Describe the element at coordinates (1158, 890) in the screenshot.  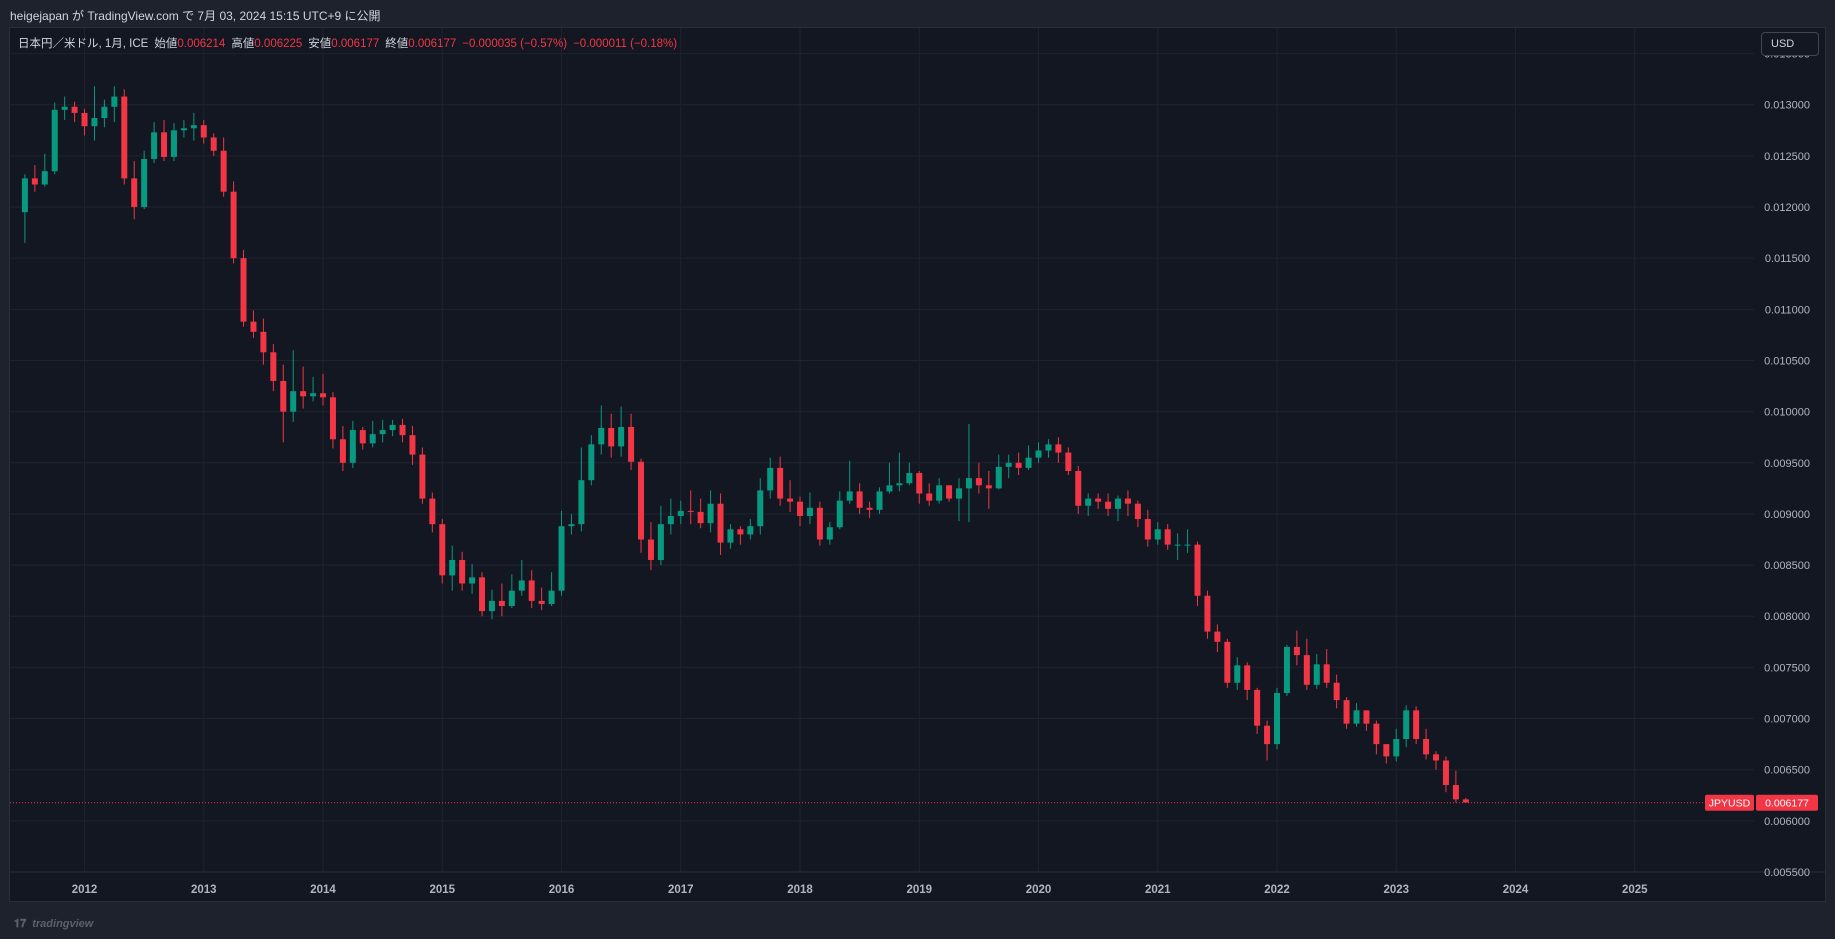
I see `x-tick-label: 2021` at that location.